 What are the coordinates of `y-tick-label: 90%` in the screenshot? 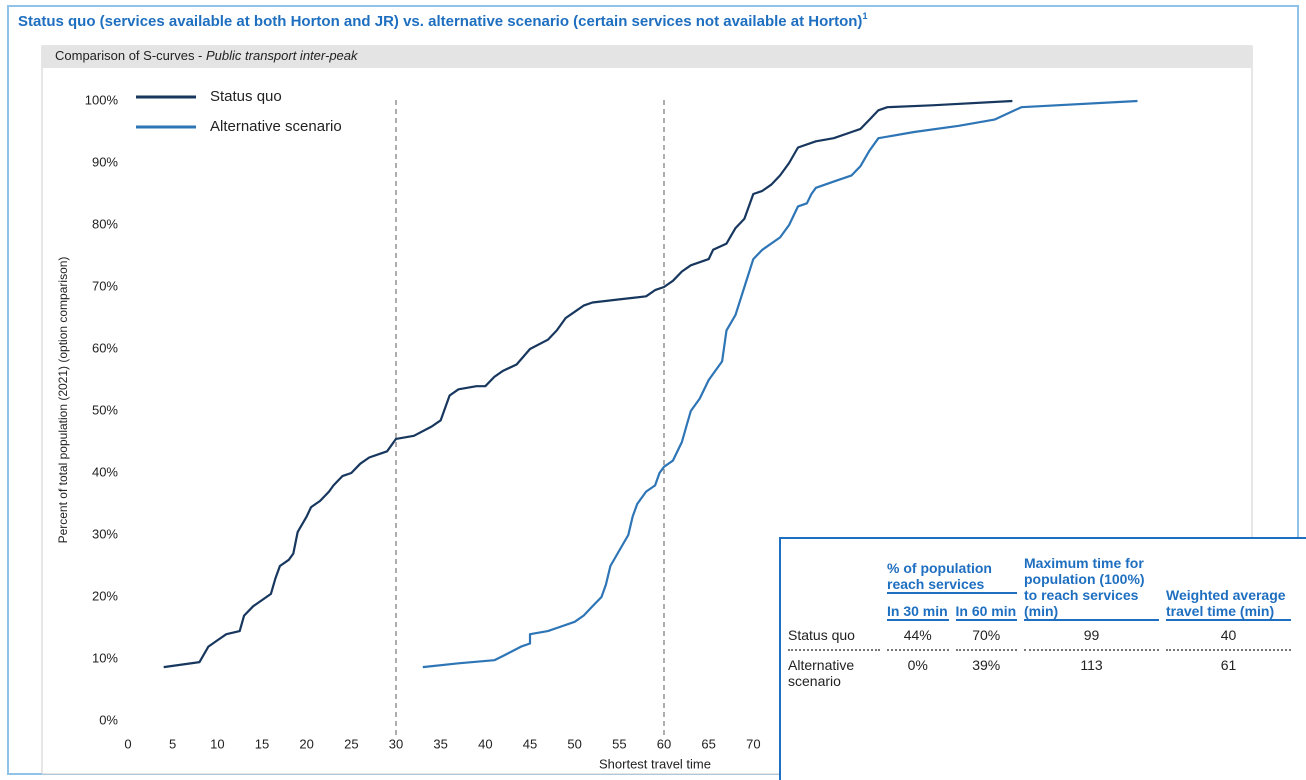 It's located at (105, 161).